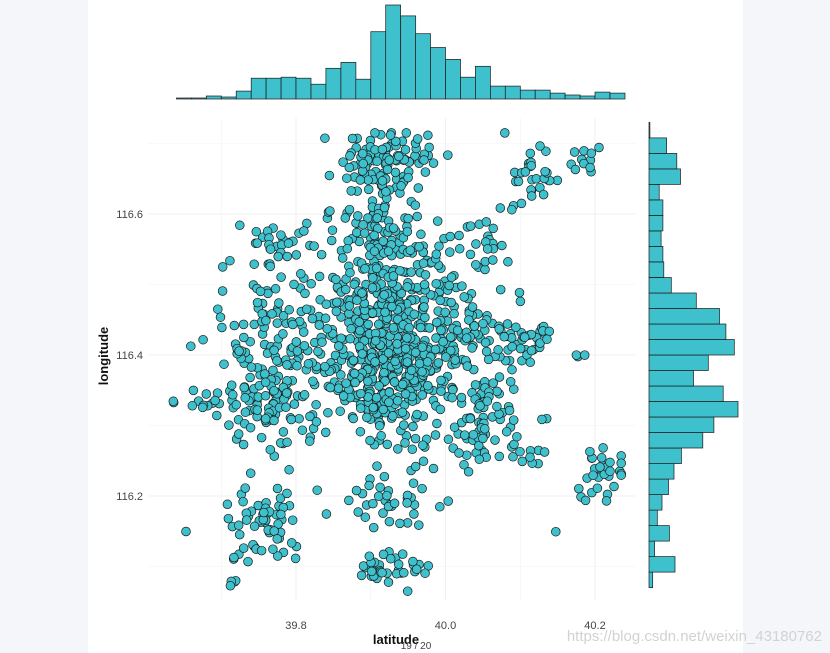  What do you see at coordinates (693, 355) in the screenshot?
I see `right-marginal-histogram` at bounding box center [693, 355].